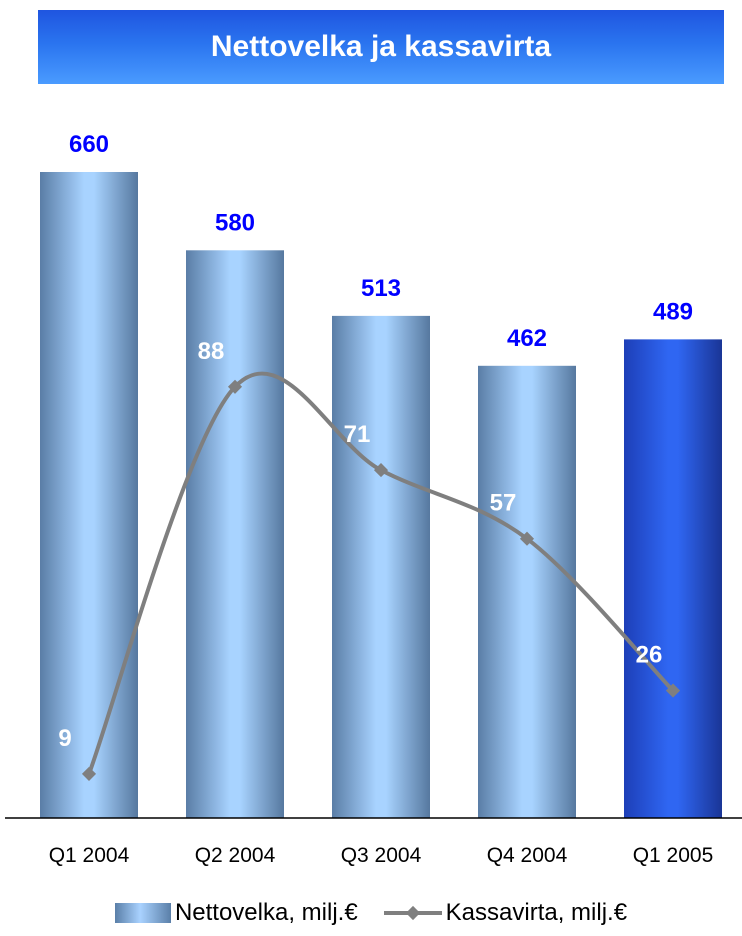 The width and height of the screenshot is (742, 936). What do you see at coordinates (381, 566) in the screenshot?
I see `bar-q3-2004` at bounding box center [381, 566].